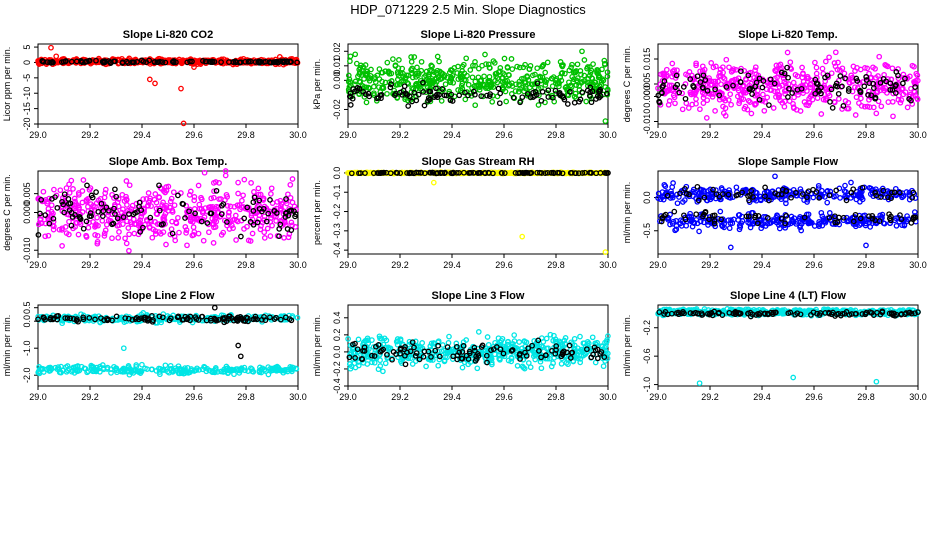  I want to click on chart-title: Slope Line 3 Flow, so click(478, 296).